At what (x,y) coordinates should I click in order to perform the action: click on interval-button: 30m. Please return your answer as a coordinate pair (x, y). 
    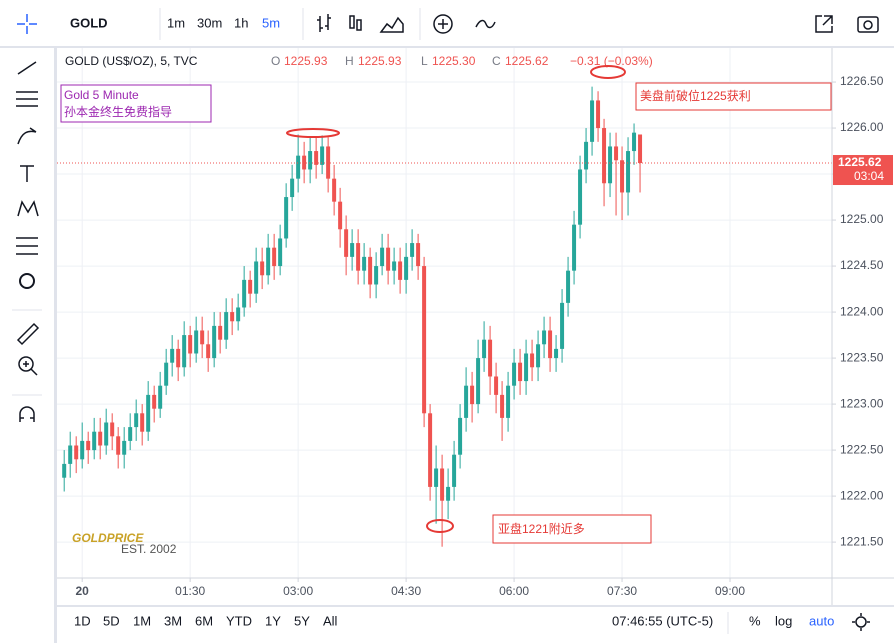
    Looking at the image, I should click on (209, 22).